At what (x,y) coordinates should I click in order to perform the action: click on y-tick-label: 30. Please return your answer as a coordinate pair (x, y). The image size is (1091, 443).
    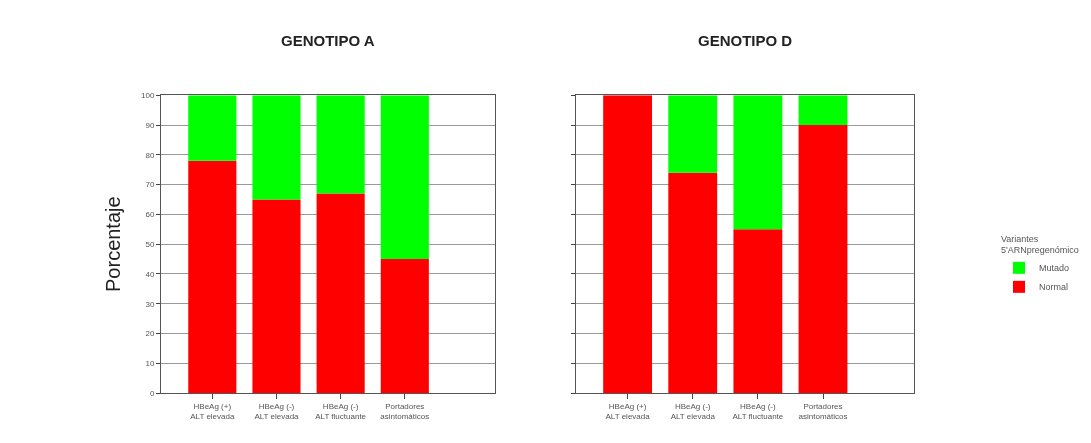
    Looking at the image, I should click on (150, 304).